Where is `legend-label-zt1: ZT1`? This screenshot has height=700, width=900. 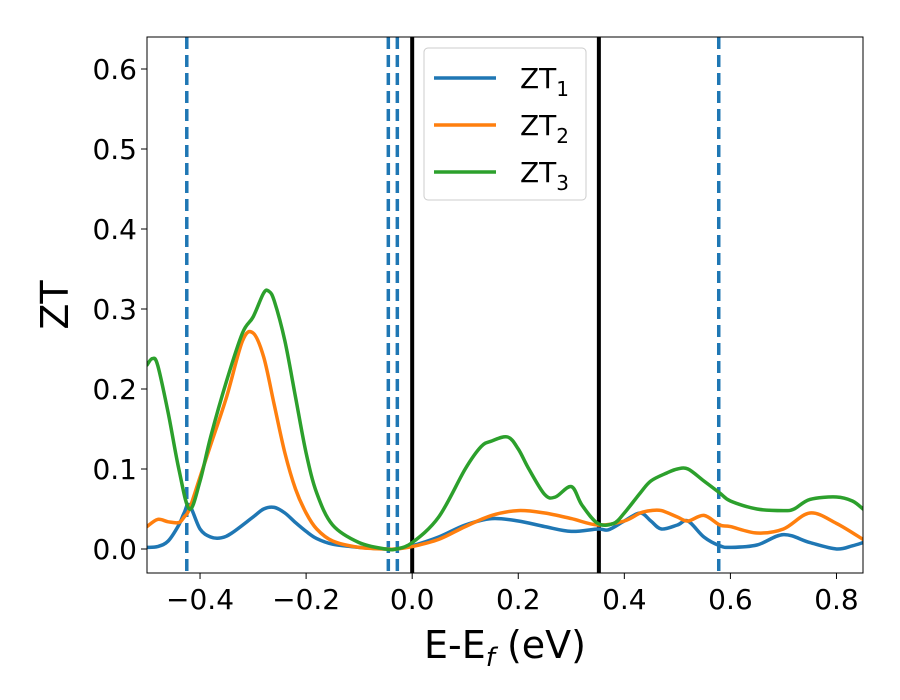 legend-label-zt1: ZT1 is located at coordinates (544, 81).